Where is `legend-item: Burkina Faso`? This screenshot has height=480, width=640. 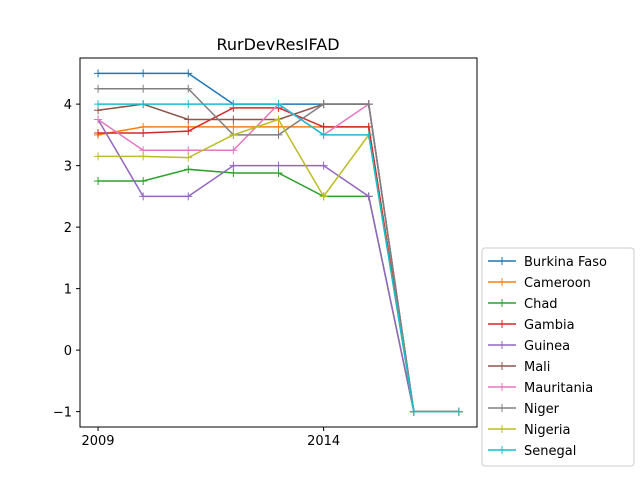 legend-item: Burkina Faso is located at coordinates (547, 262).